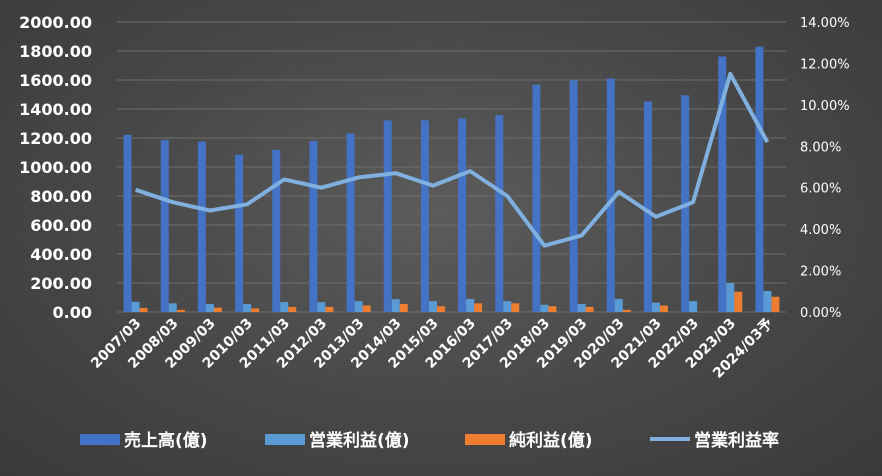  What do you see at coordinates (55, 109) in the screenshot?
I see `y-tick-label: 1400.00` at bounding box center [55, 109].